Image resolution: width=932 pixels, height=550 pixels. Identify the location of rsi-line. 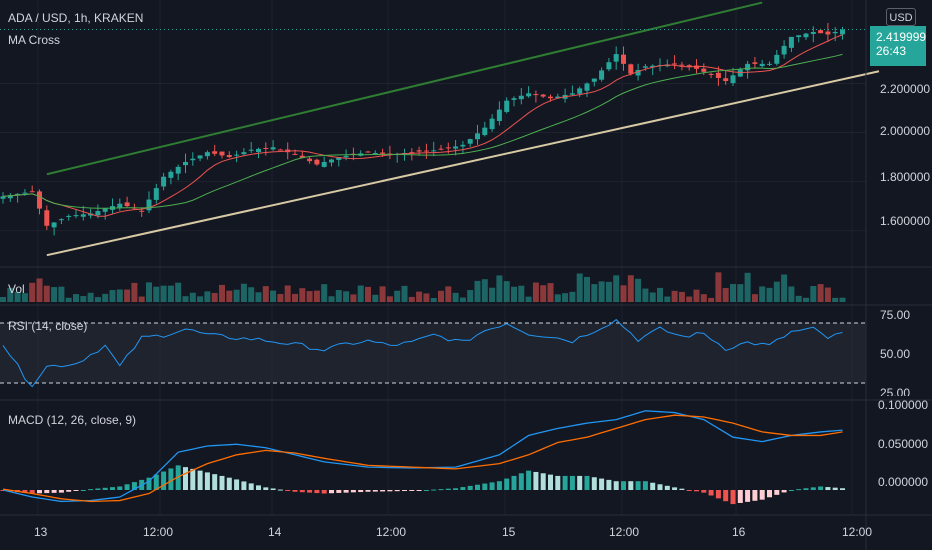
(422, 353).